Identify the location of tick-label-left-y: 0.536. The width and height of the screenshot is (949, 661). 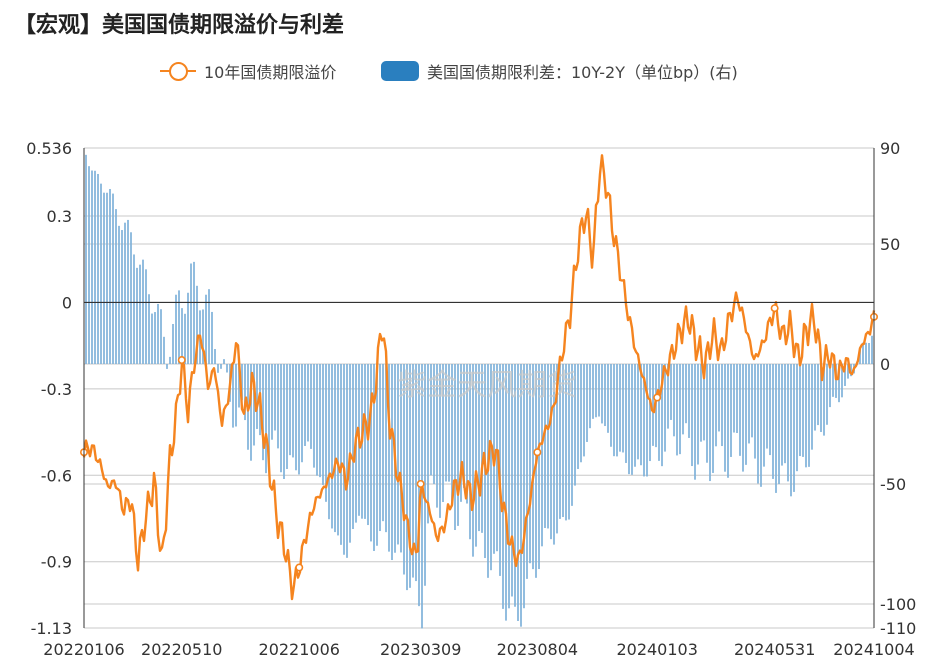
(49, 148).